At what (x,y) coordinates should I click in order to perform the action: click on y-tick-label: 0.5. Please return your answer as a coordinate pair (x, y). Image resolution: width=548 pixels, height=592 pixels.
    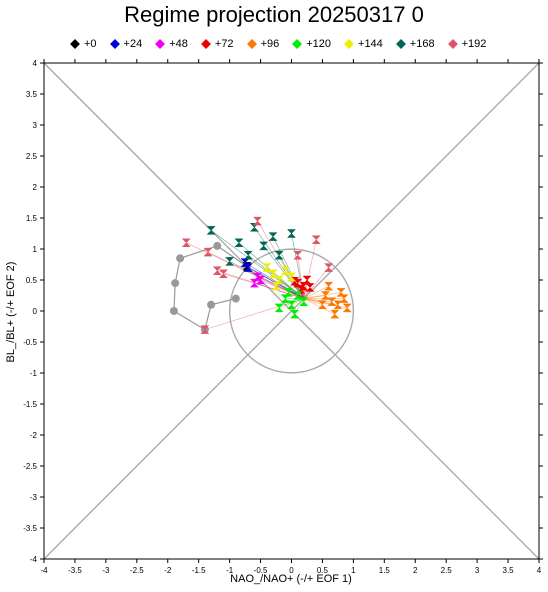
    Looking at the image, I should click on (32, 280).